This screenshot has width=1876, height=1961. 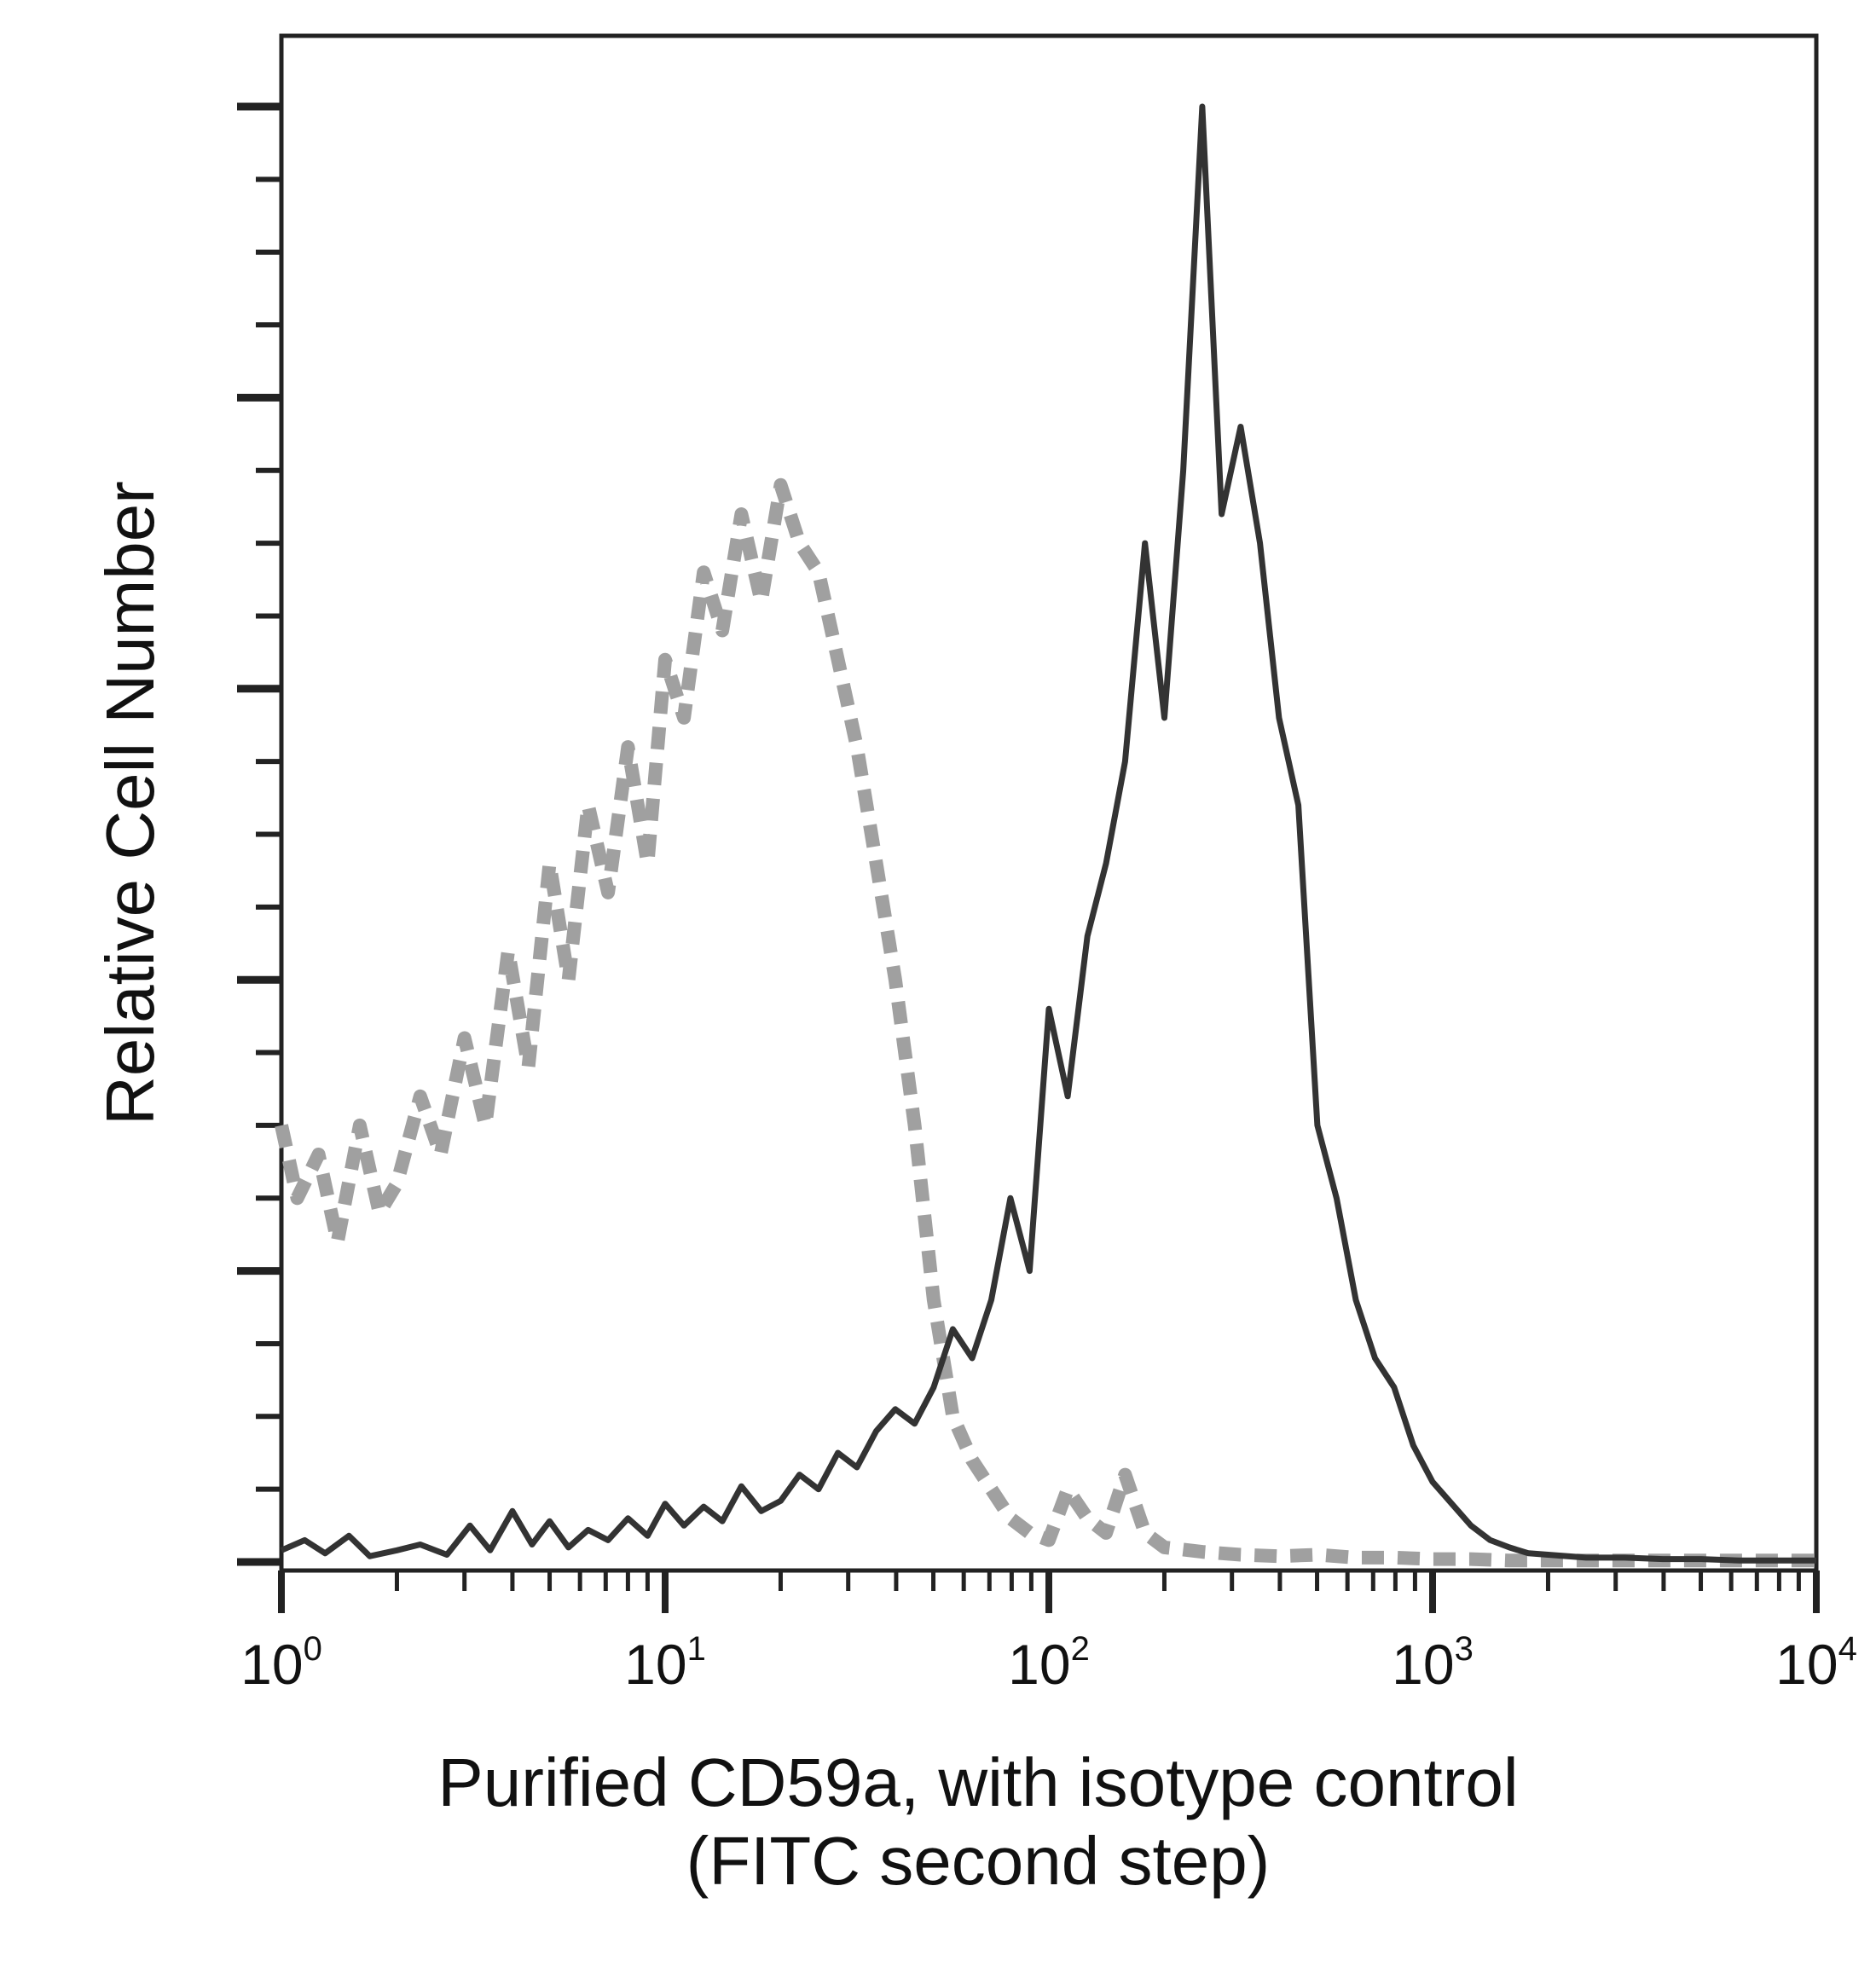 What do you see at coordinates (1433, 1663) in the screenshot?
I see `x-tick-label: 10³` at bounding box center [1433, 1663].